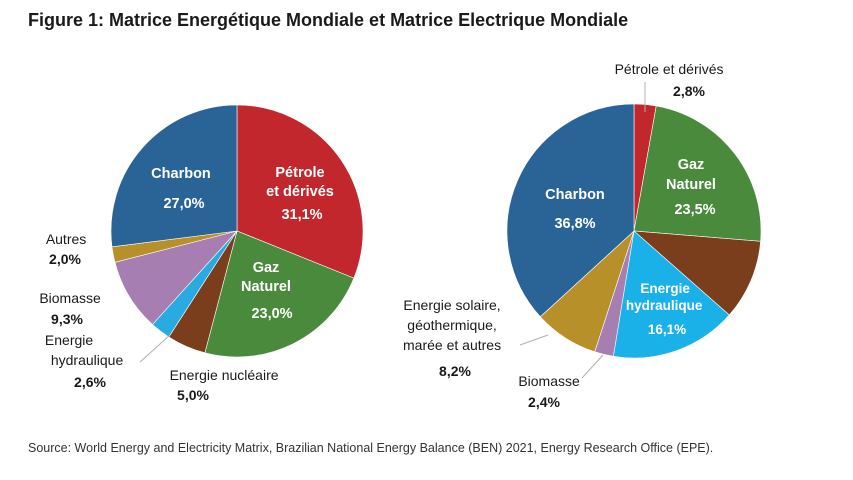 This screenshot has height=480, width=853. I want to click on c2-label-hydro: Energie hydraulique 16,1%, so click(666, 309).